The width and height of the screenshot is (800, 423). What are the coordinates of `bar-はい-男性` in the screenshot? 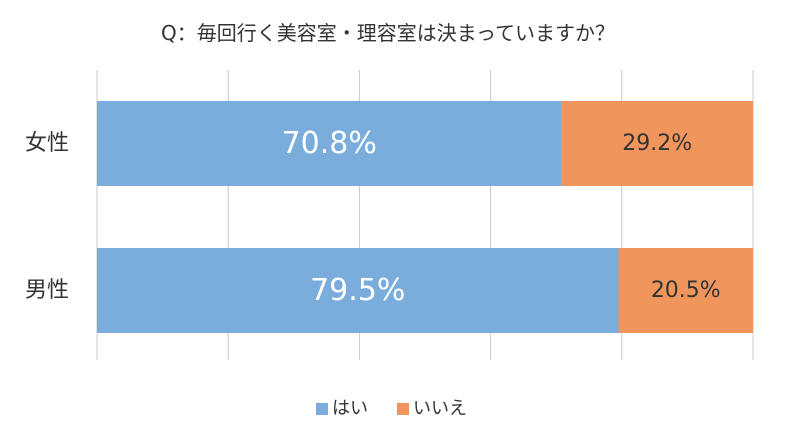 It's located at (358, 290).